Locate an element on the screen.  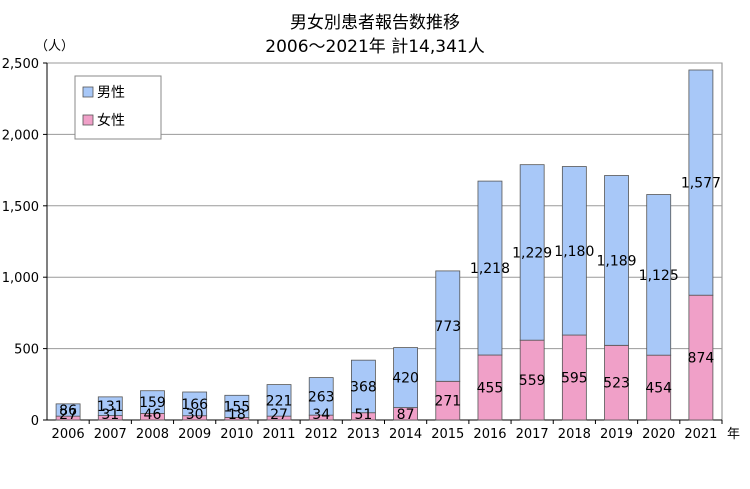
bar-male-2009 is located at coordinates (195, 404).